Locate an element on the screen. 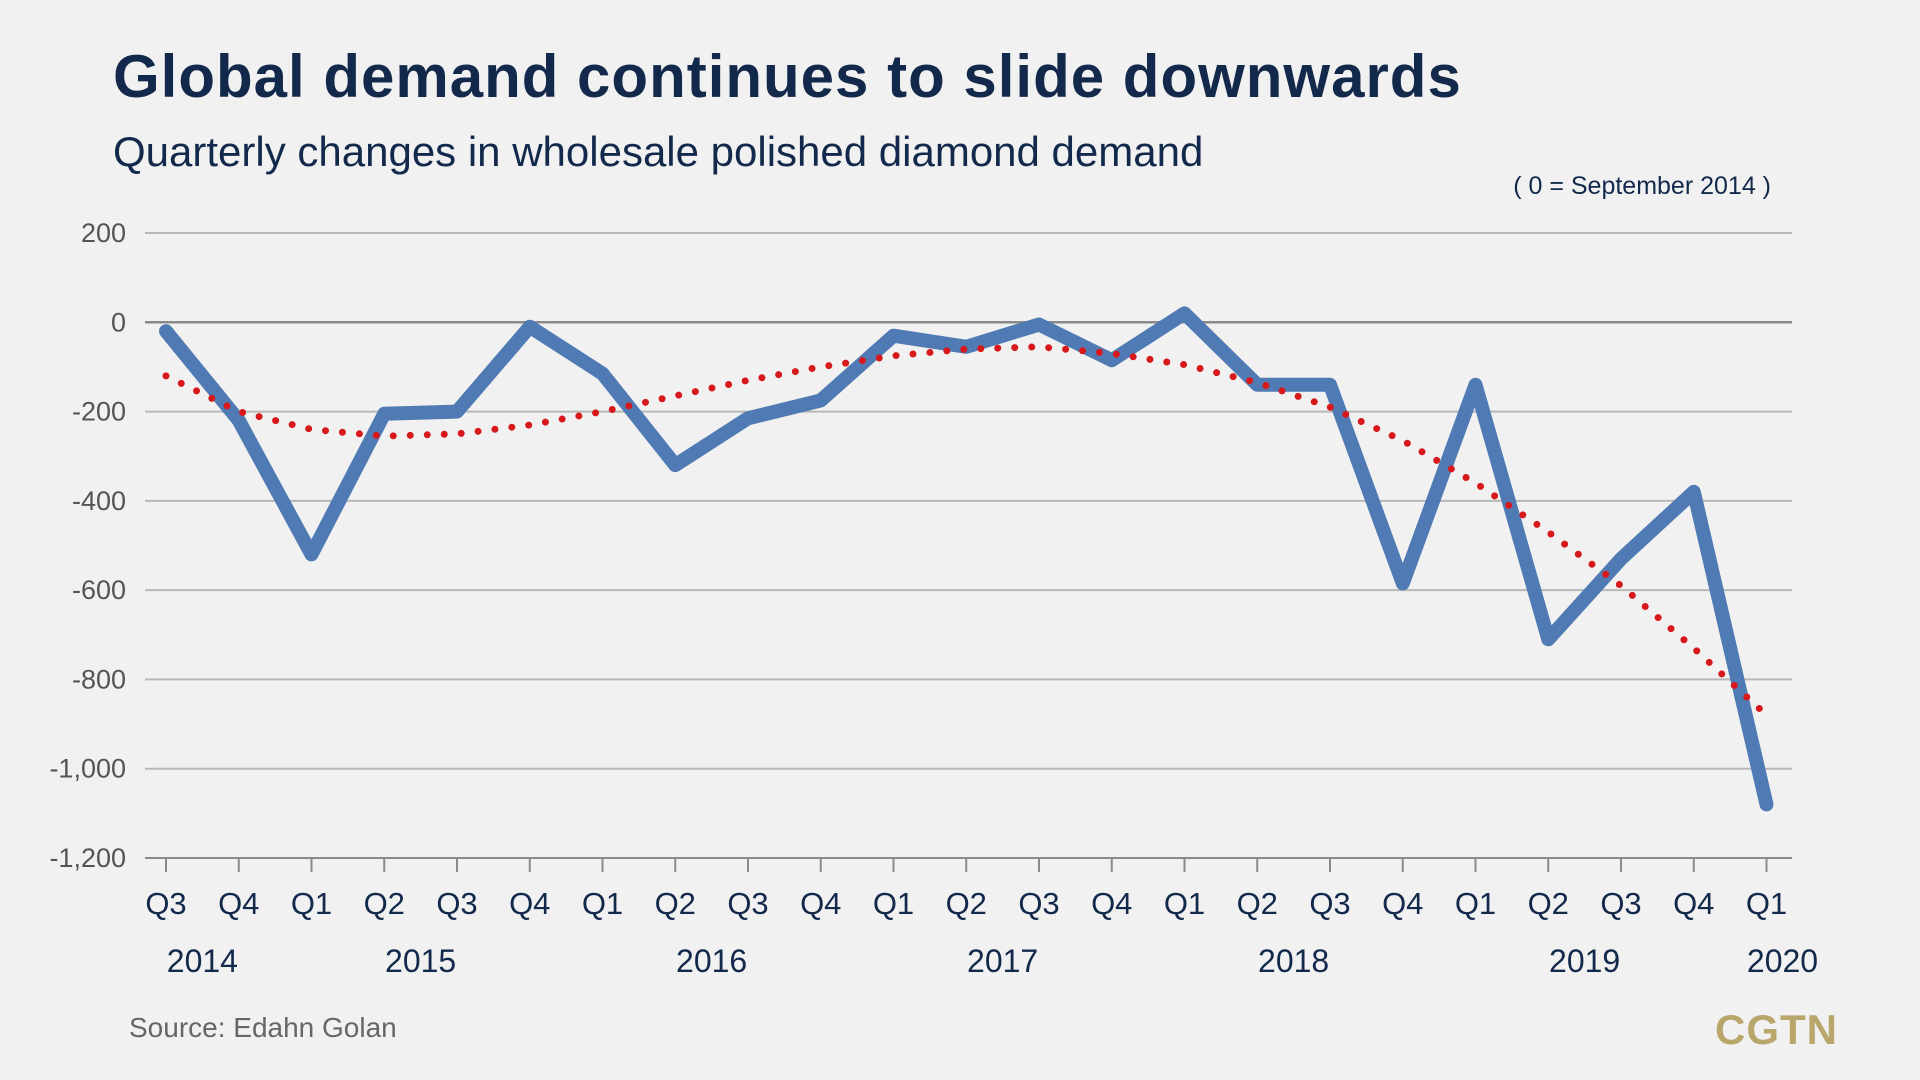 The height and width of the screenshot is (1080, 1920). y-tick-label: -800 is located at coordinates (99, 679).